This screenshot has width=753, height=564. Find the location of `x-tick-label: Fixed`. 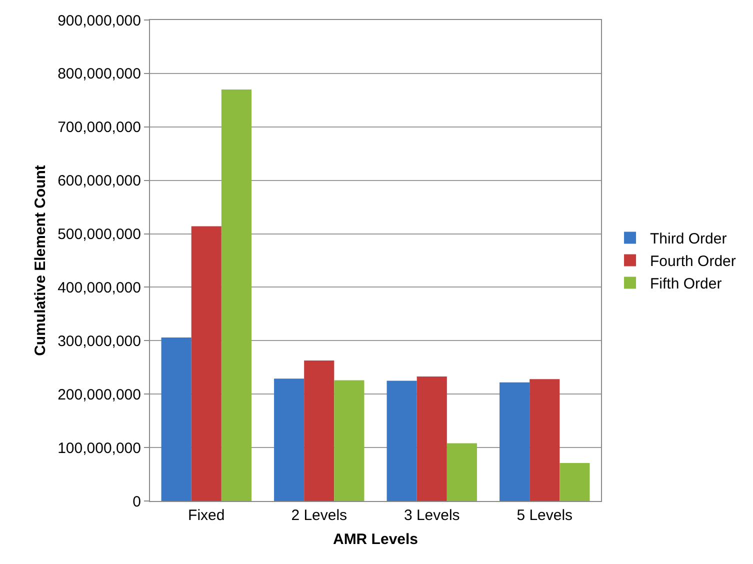

x-tick-label: Fixed is located at coordinates (206, 515).